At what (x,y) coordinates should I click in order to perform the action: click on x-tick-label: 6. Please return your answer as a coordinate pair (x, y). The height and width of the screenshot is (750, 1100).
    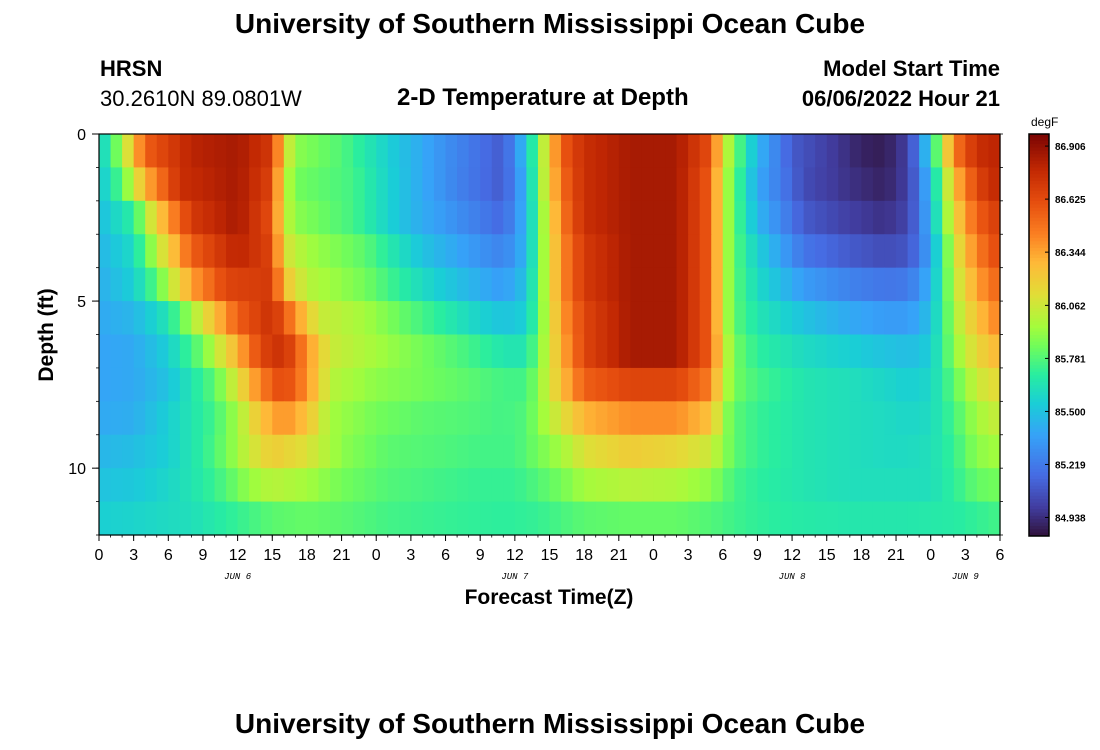
    Looking at the image, I should click on (445, 555).